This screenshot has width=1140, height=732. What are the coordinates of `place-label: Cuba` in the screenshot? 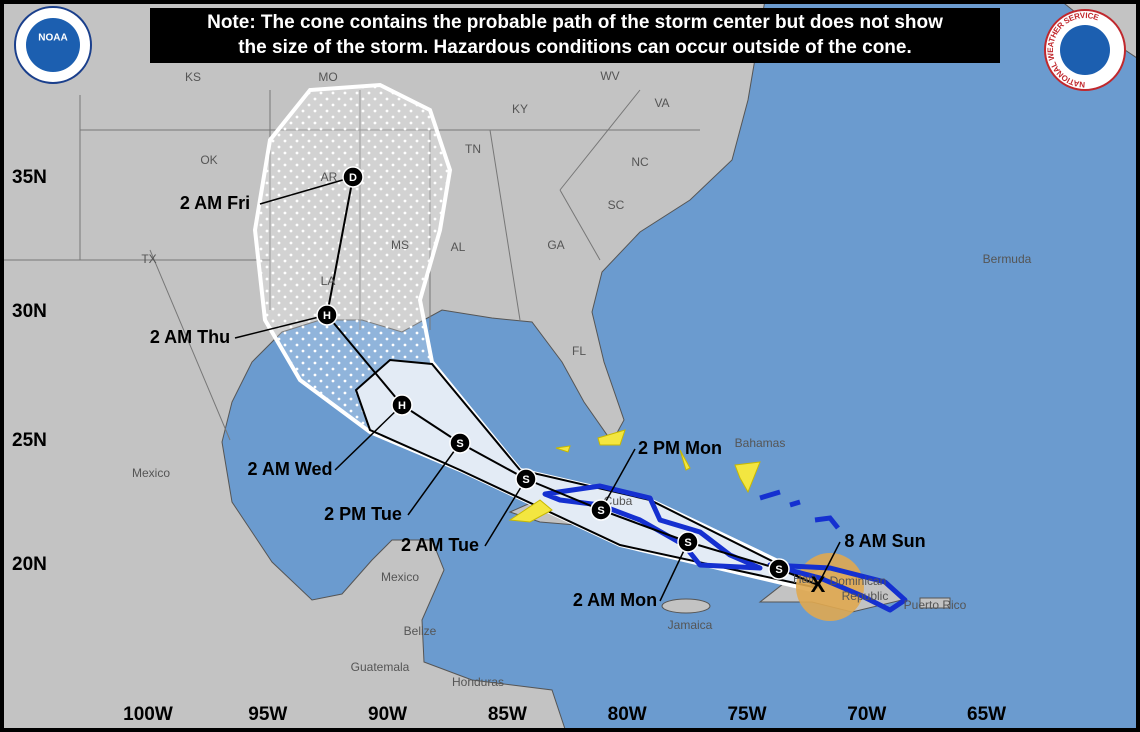 It's located at (618, 501).